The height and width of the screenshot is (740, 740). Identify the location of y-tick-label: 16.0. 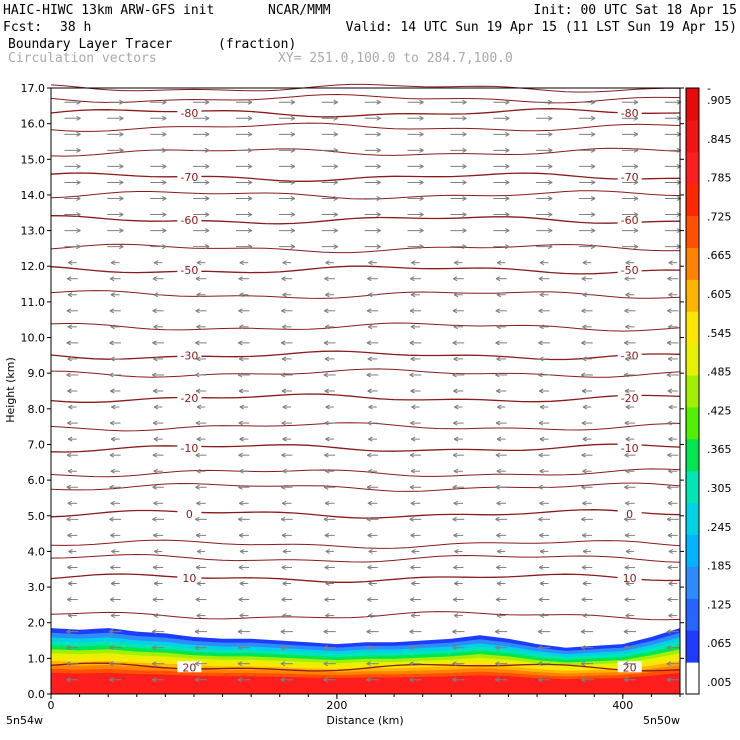
(33, 124).